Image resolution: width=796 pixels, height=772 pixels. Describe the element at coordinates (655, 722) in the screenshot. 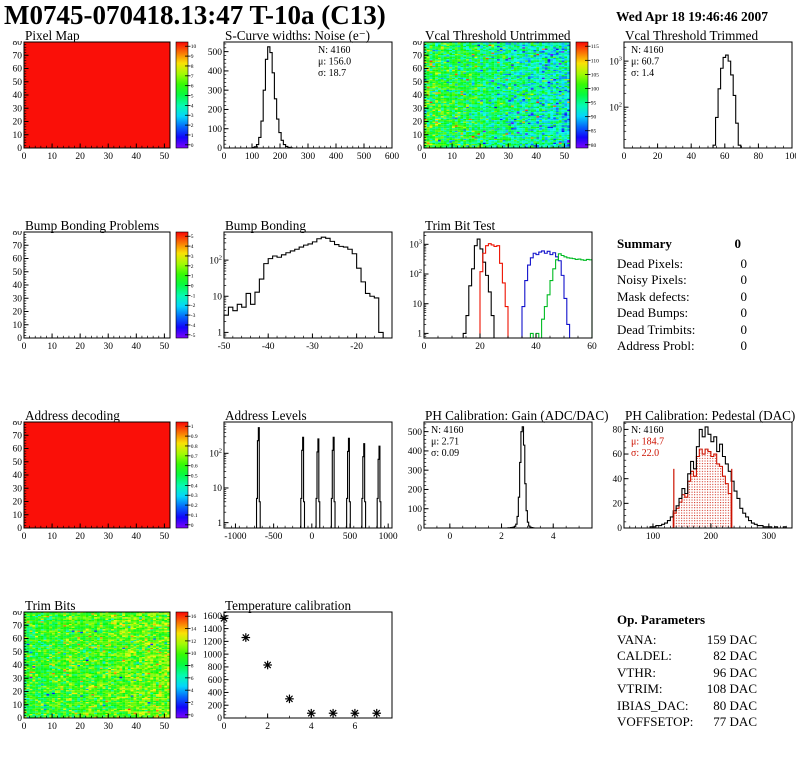

I see `row-label: VOFFSETOP:` at that location.